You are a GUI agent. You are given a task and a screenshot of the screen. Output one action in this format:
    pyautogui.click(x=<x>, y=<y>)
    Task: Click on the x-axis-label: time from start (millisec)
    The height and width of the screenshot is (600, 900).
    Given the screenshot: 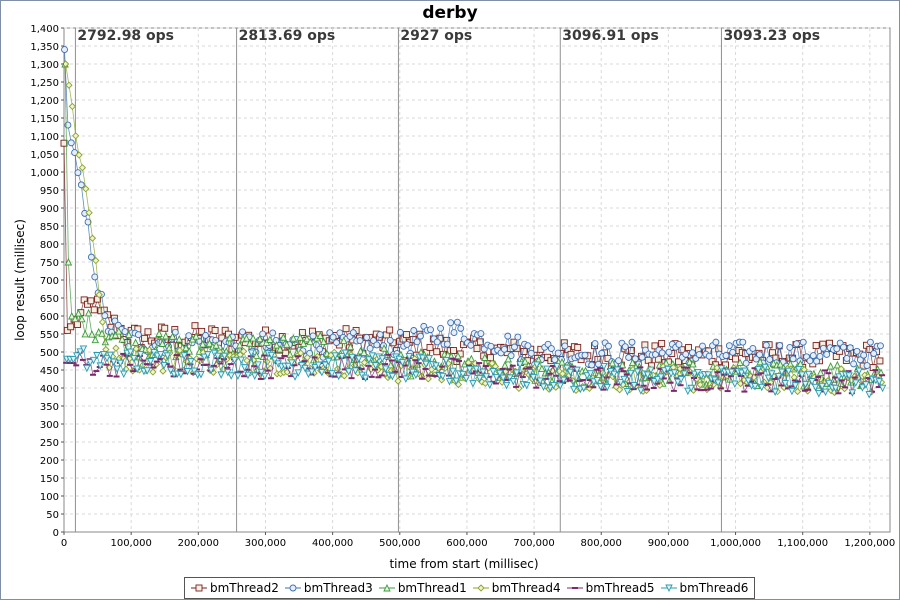 What is the action you would take?
    pyautogui.click(x=463, y=564)
    